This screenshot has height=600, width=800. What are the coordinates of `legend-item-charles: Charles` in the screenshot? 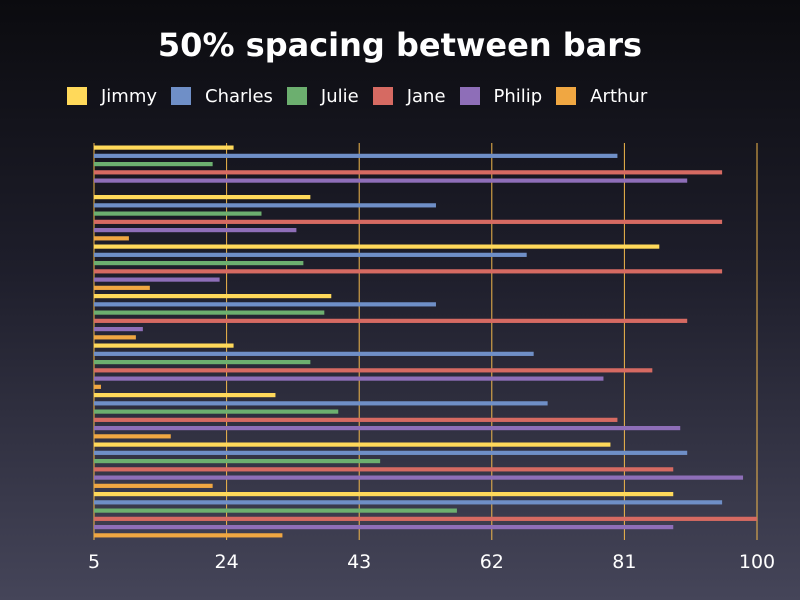 It's located at (222, 96).